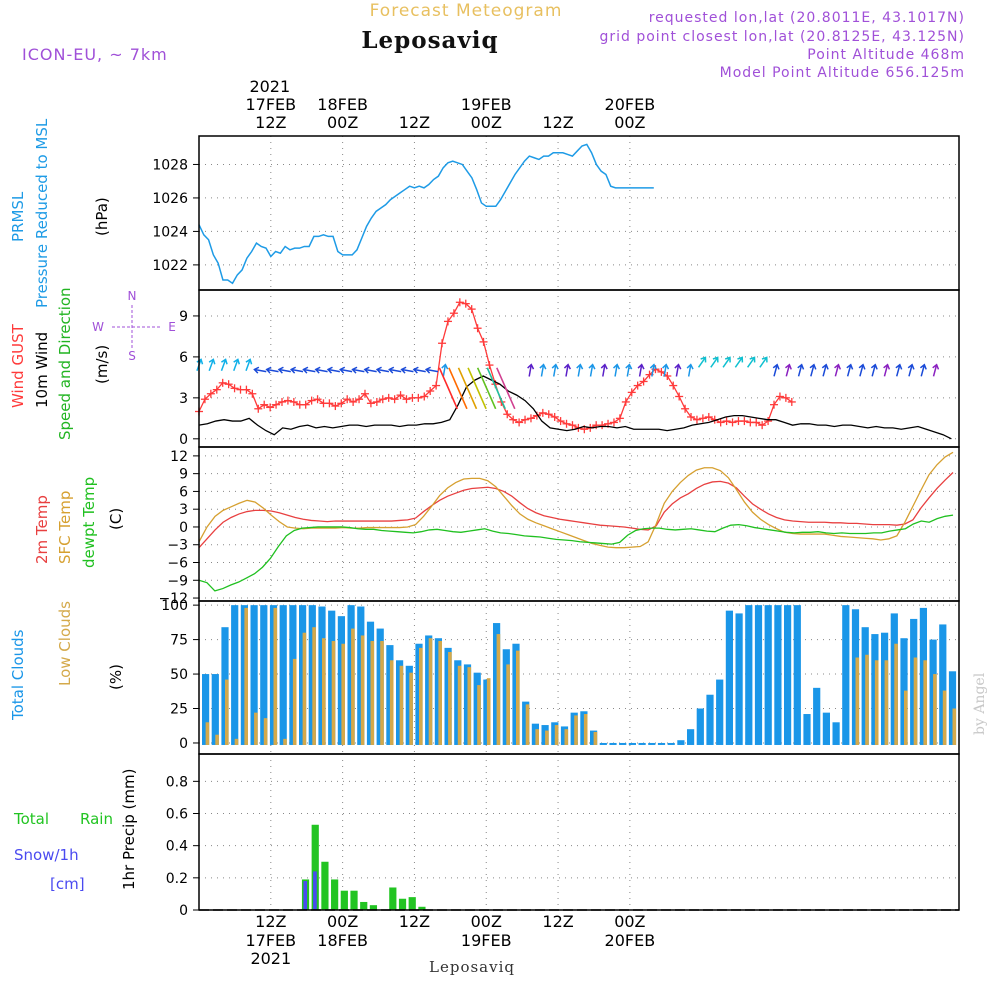 This screenshot has height=1000, width=1000. I want to click on product-title: Forecast Meteogram, so click(466, 11).